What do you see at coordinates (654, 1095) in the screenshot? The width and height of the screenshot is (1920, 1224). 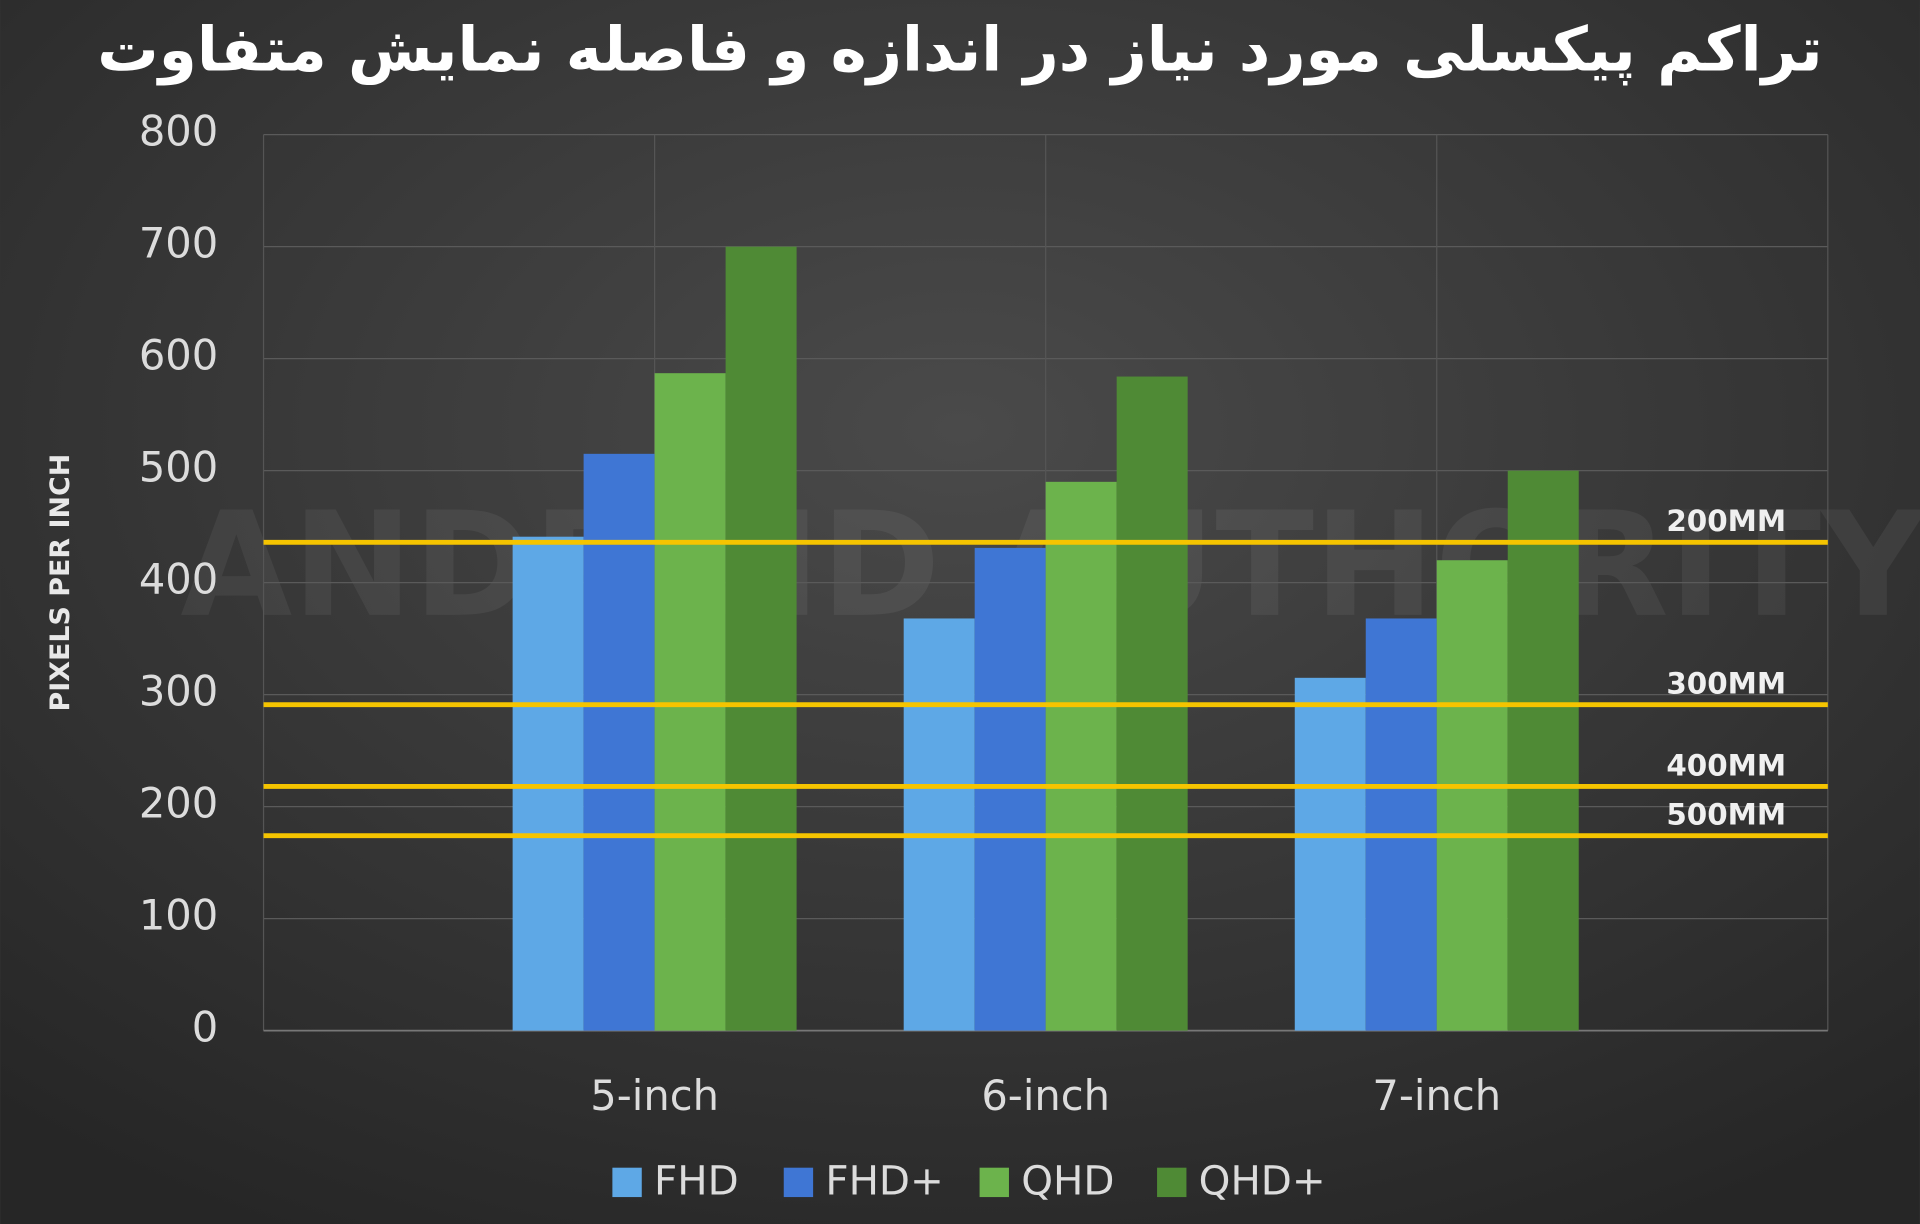 I see `x-tick-label: 5-inch` at bounding box center [654, 1095].